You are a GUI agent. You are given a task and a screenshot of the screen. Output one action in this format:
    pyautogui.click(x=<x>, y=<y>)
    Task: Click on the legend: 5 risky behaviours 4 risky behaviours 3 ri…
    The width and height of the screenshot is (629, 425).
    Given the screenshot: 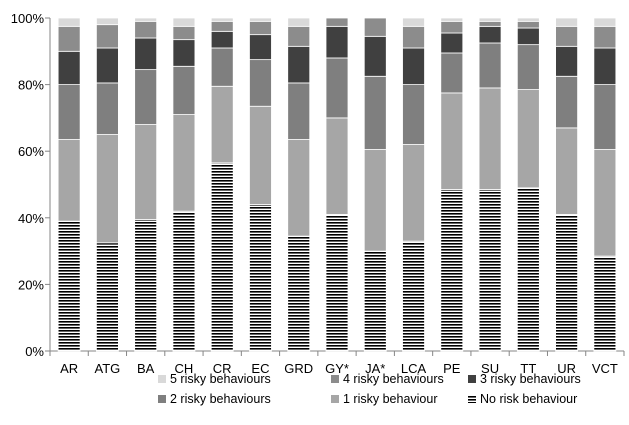 What is the action you would take?
    pyautogui.click(x=369, y=389)
    